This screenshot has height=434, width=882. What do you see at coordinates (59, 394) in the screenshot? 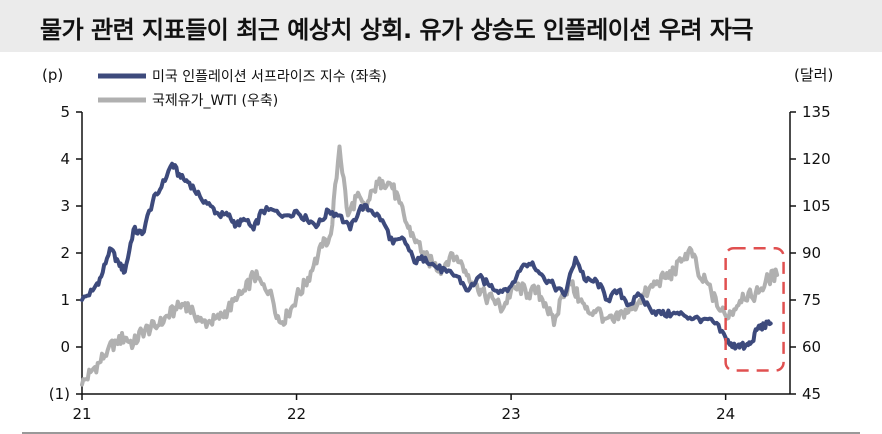
I see `left-tick-label: (1)` at bounding box center [59, 394].